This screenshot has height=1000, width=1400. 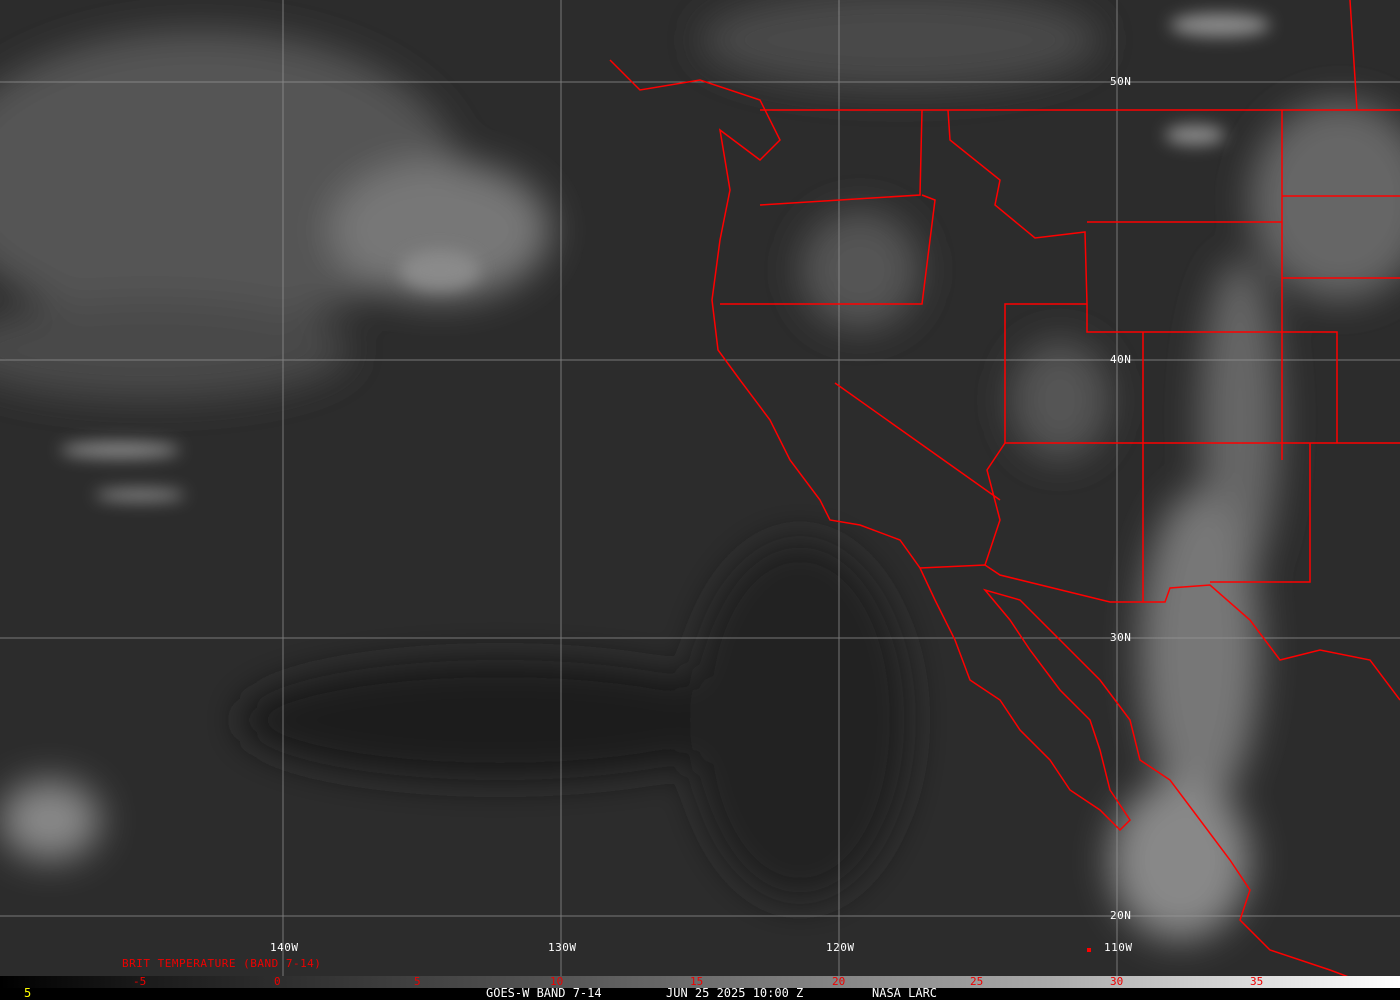 What do you see at coordinates (28, 993) in the screenshot?
I see `corner-label: 5` at bounding box center [28, 993].